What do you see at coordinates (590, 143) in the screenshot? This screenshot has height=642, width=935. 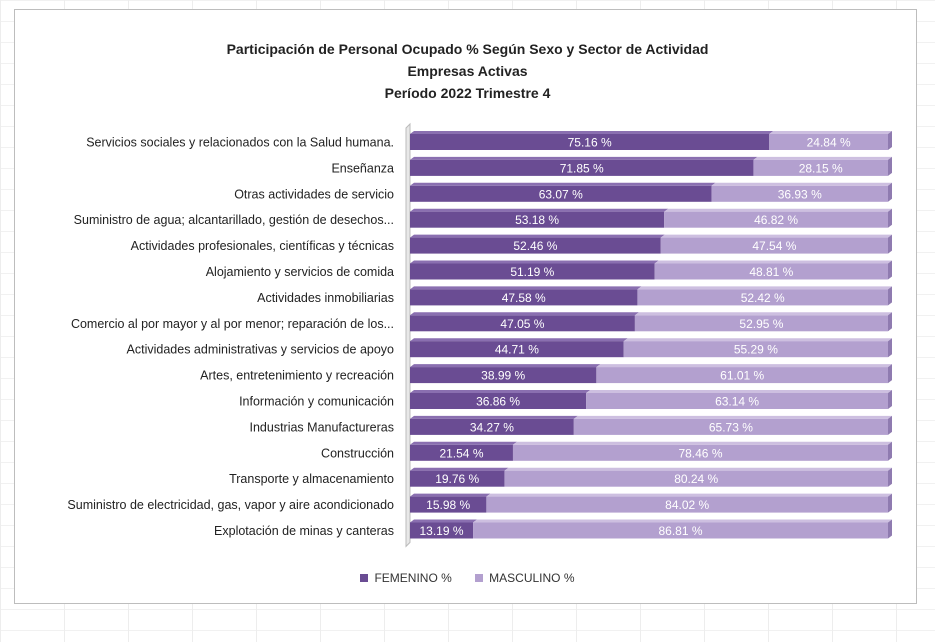 I see `data-label-femenino: 75.16 %` at bounding box center [590, 143].